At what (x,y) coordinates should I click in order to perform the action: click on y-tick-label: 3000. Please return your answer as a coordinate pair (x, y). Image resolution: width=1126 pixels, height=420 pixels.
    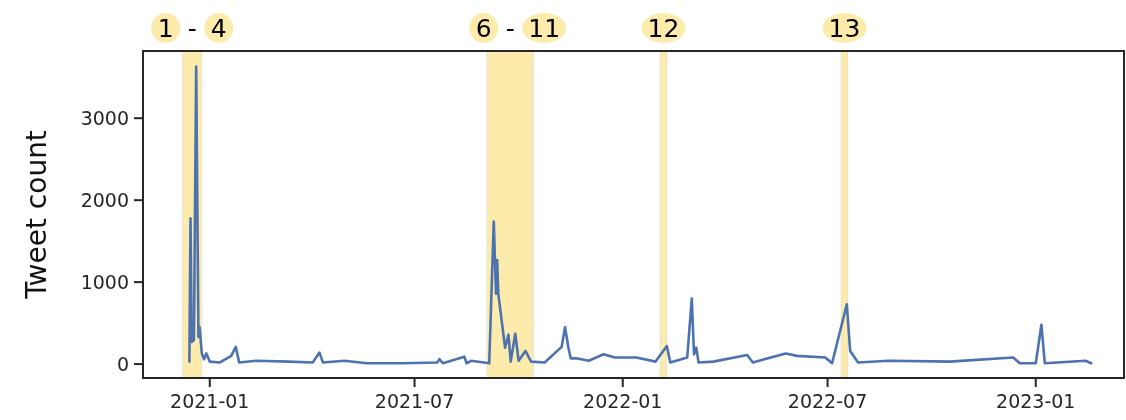
    Looking at the image, I should click on (104, 118).